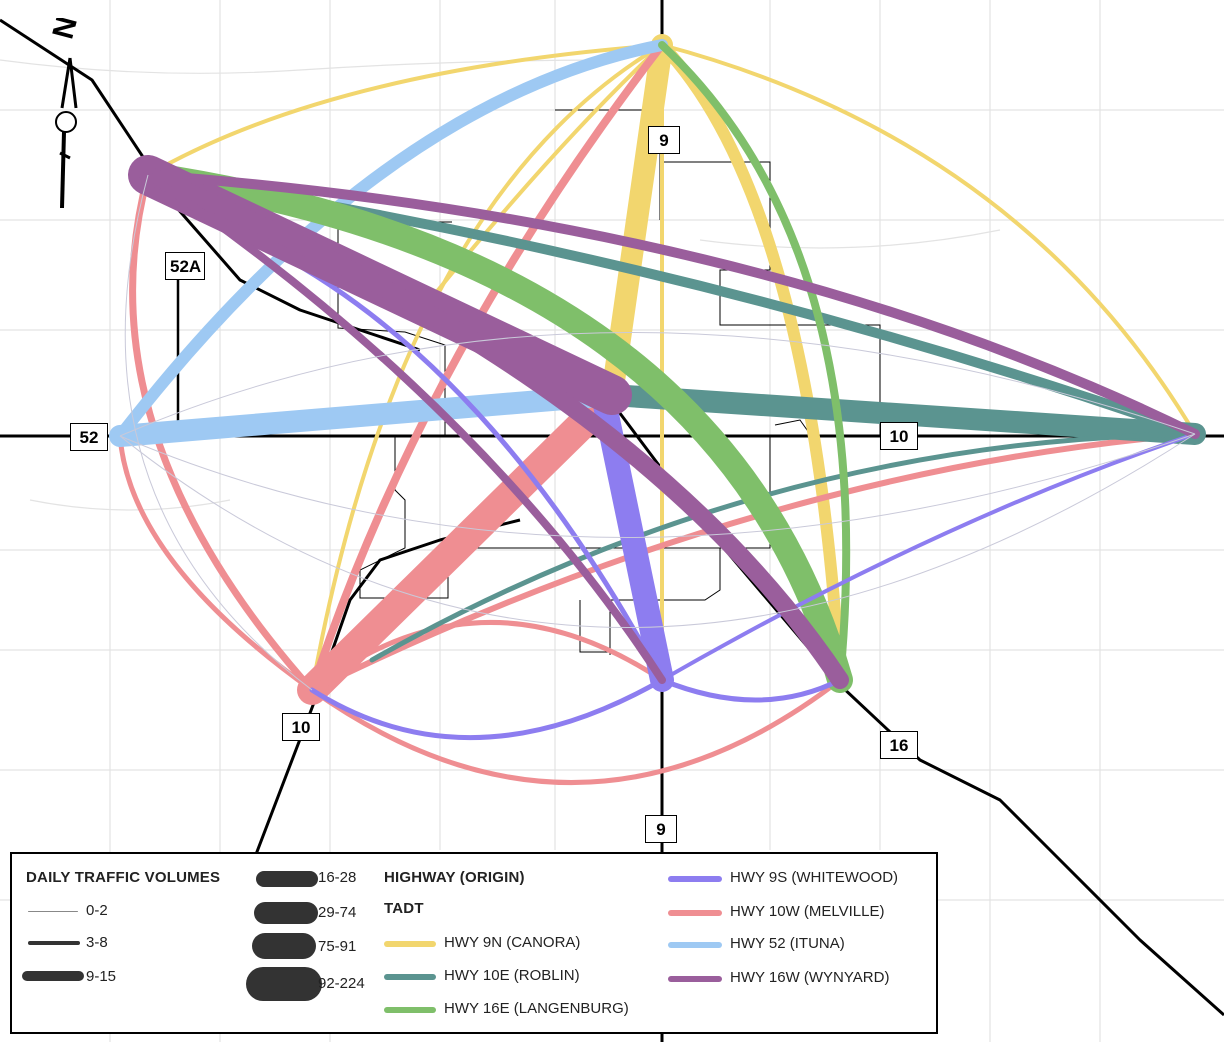  What do you see at coordinates (410, 977) in the screenshot?
I see `origin-swatch-10e` at bounding box center [410, 977].